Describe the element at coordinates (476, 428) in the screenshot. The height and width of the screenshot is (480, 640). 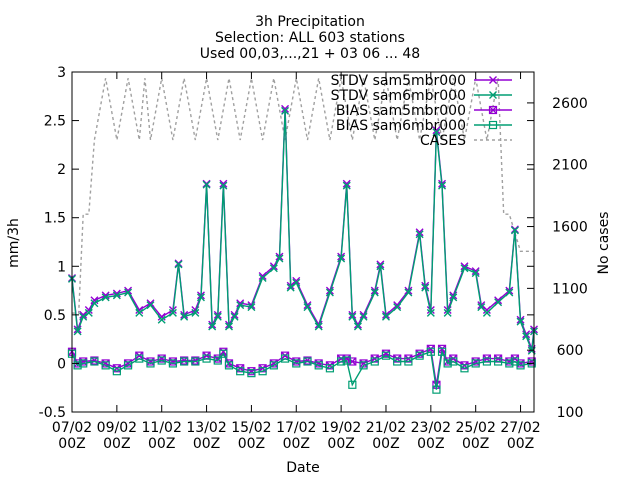
I see `x-tick-label-date: 25/02` at that location.